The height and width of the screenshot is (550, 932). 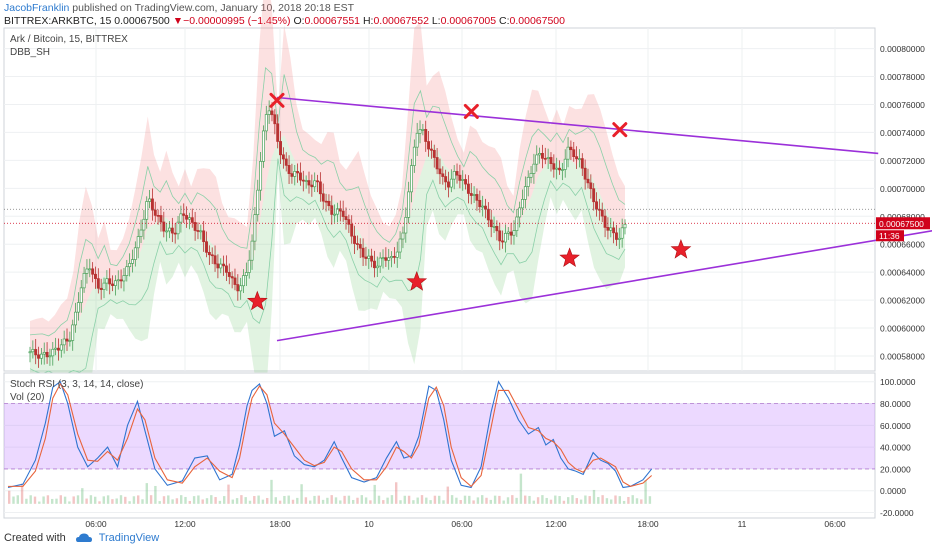 I want to click on time-axis: 06:00 12:00 18:00 10 06:00 12:00 18:00 11 06:00, so click(x=439, y=523).